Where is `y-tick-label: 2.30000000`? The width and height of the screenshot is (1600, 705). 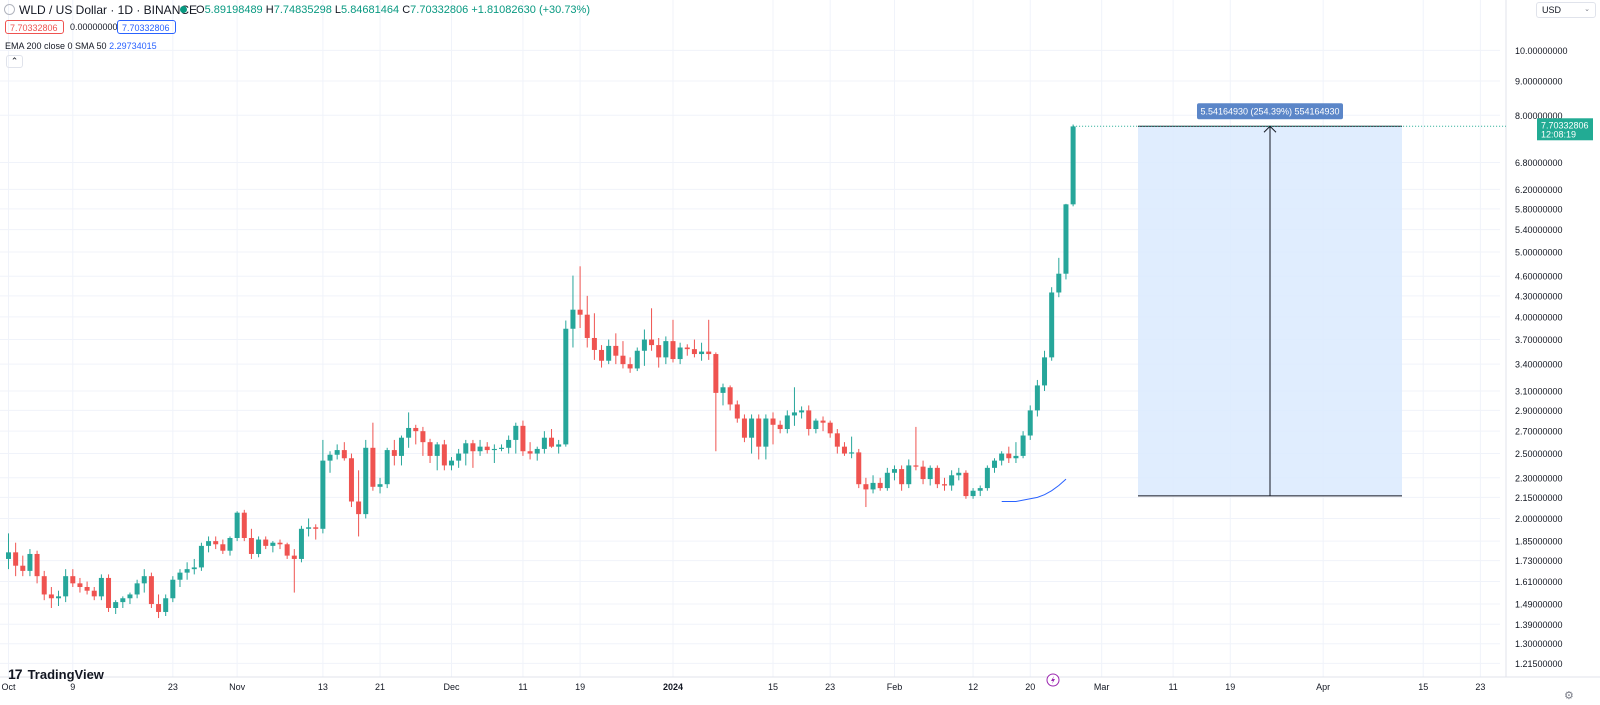 y-tick-label: 2.30000000 is located at coordinates (1539, 478).